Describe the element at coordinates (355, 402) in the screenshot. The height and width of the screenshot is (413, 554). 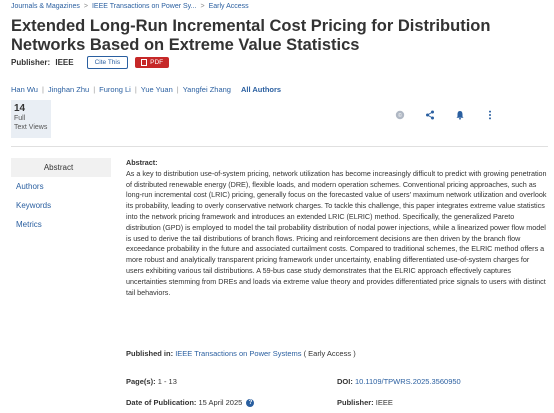
I see `publisher-bottom-label: Publisher:` at that location.